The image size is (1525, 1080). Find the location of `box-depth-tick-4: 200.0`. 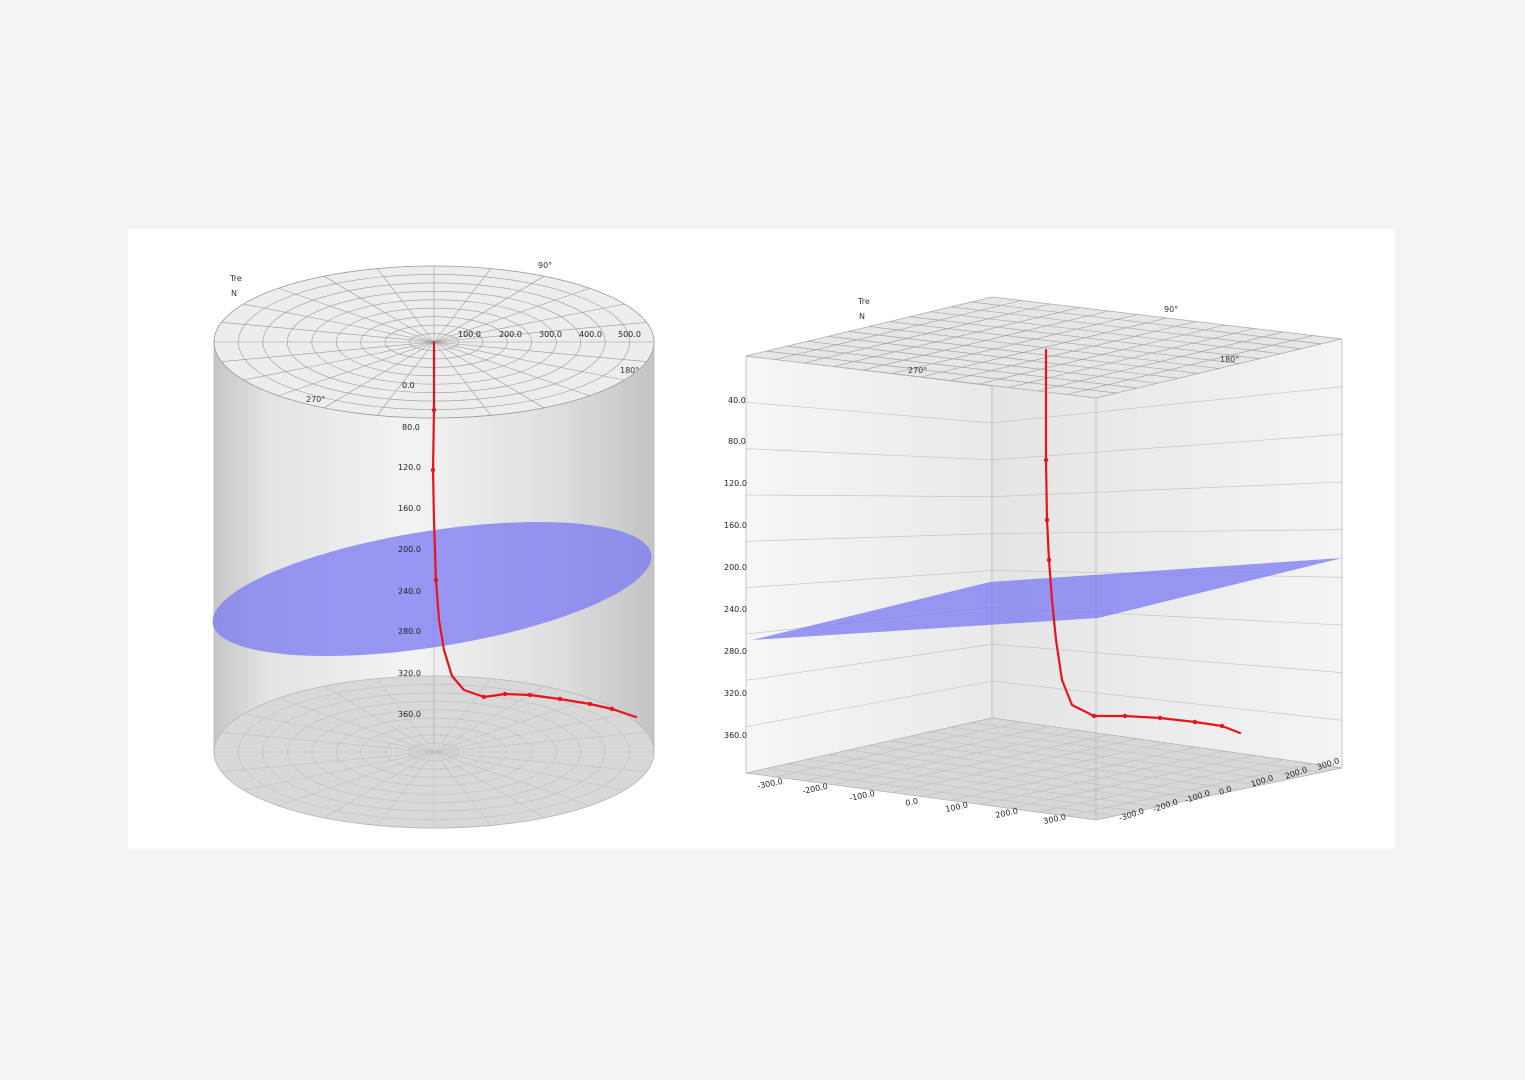

box-depth-tick-4: 200.0 is located at coordinates (735, 567).